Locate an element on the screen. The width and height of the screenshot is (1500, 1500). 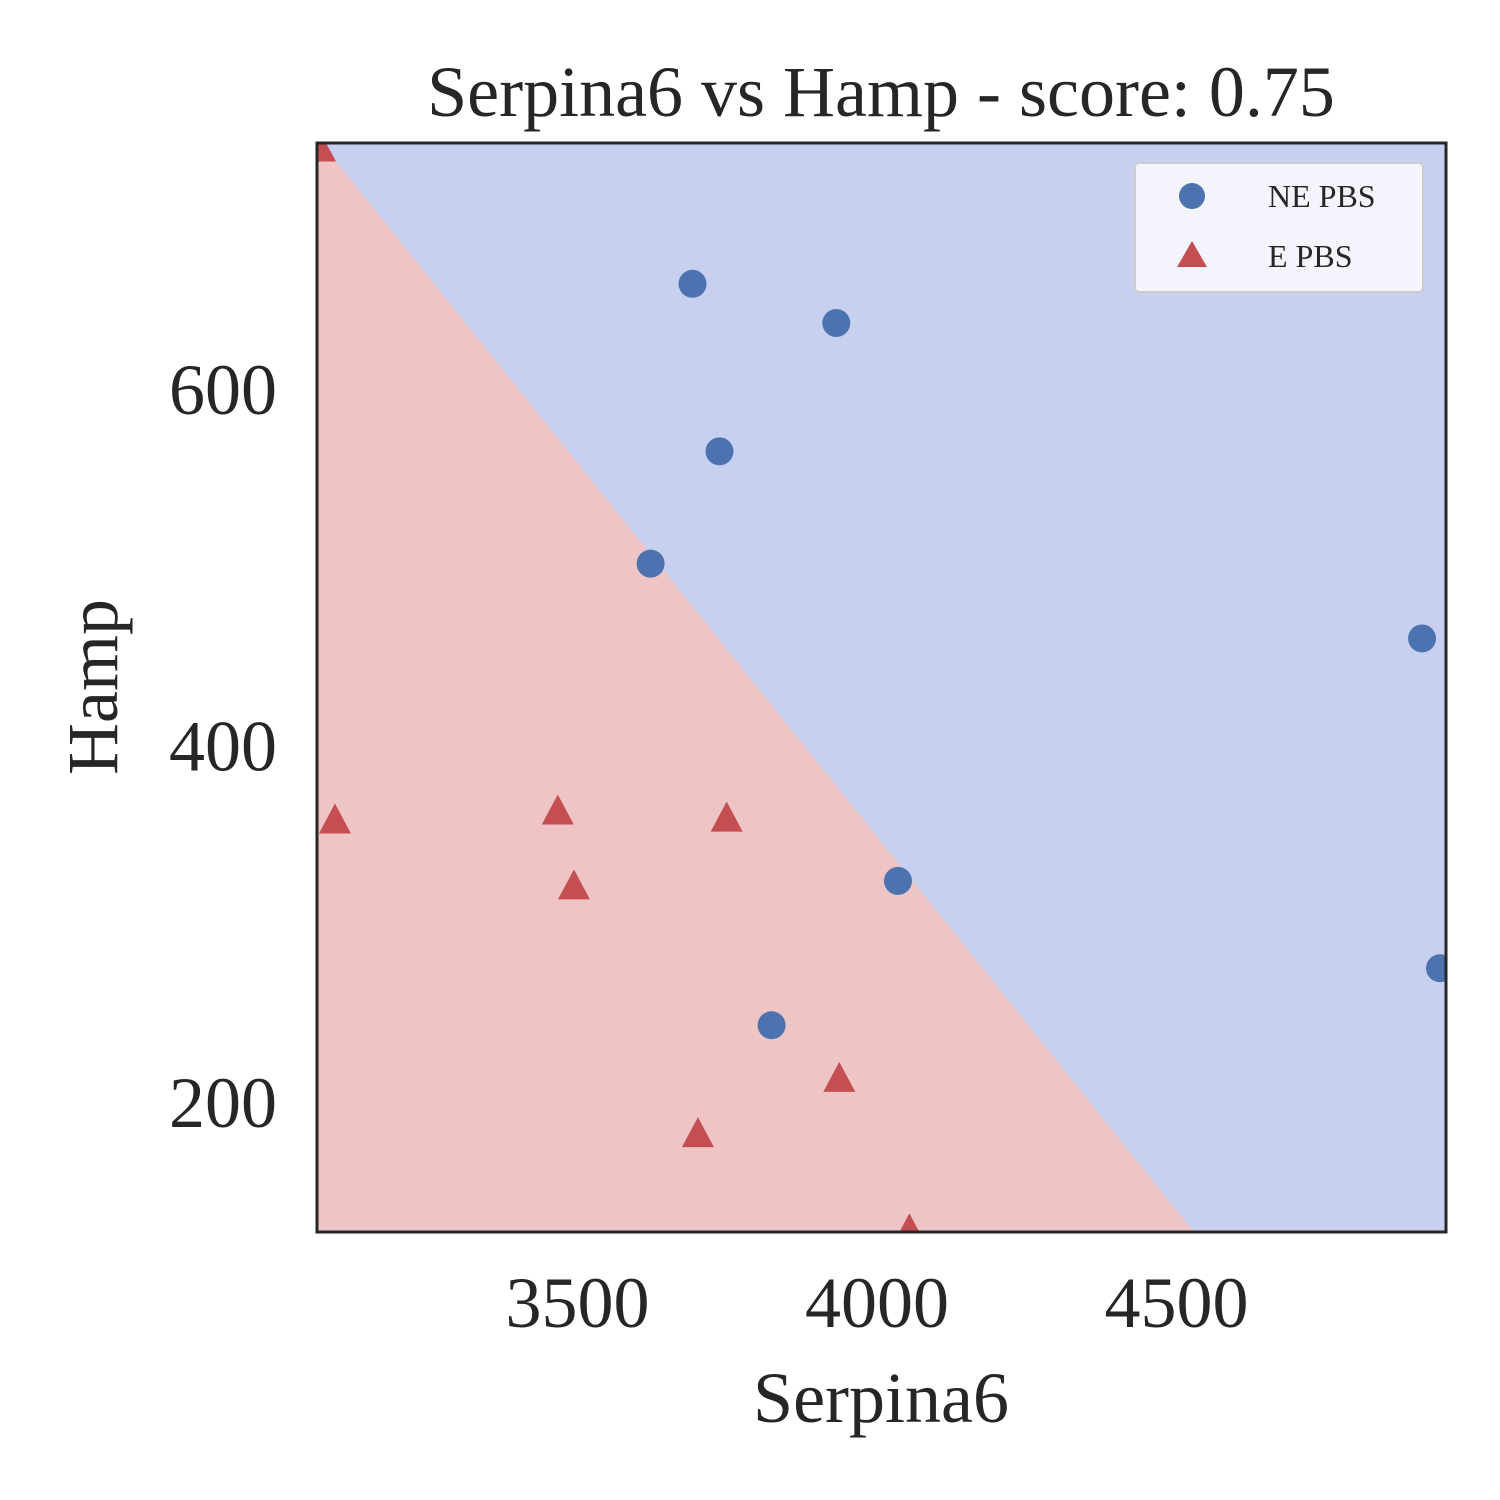
x-axis-ticks: 3500 4000 4500 is located at coordinates (877, 1303).